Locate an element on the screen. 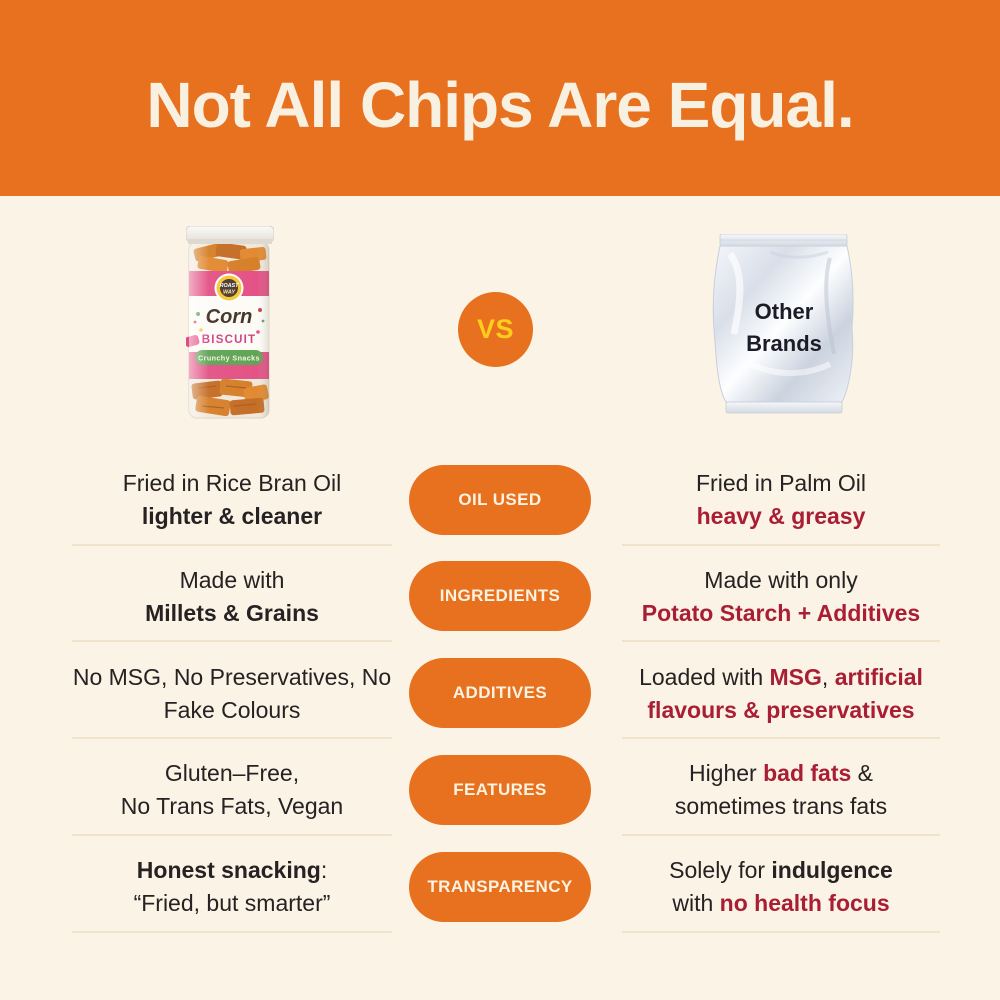 This screenshot has height=1000, width=1000. claim-line: Made with is located at coordinates (232, 579).